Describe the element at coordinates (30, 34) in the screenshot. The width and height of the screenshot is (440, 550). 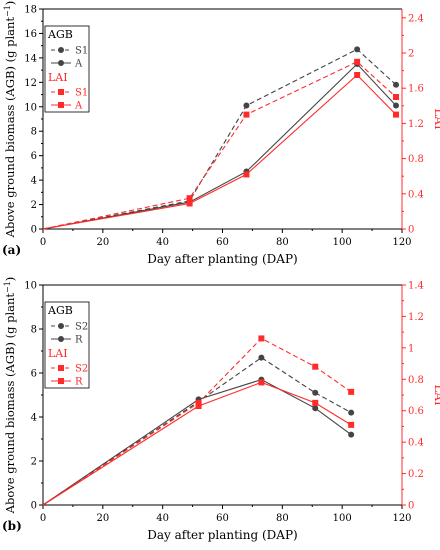
I see `y-tick-label: 16` at that location.